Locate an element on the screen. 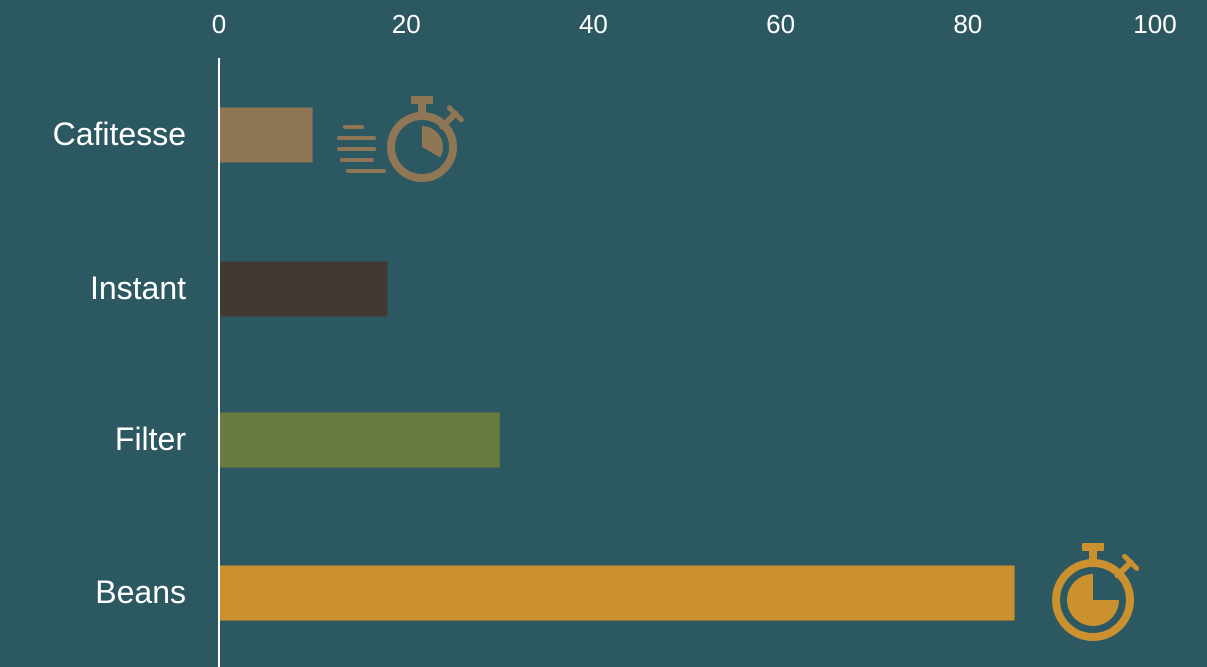 The height and width of the screenshot is (667, 1207). stopwatch-icon is located at coordinates (1096, 592).